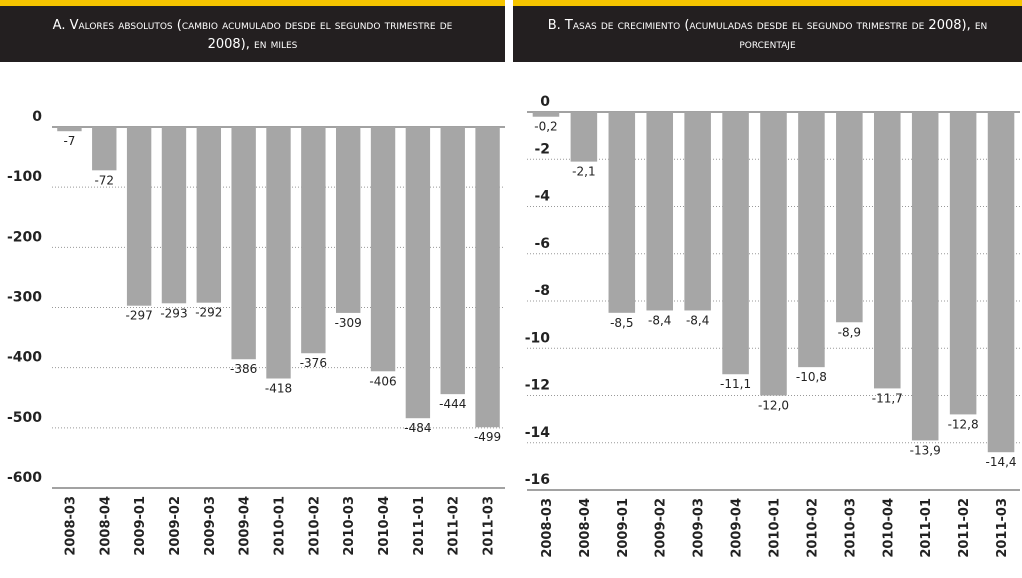 Image resolution: width=1022 pixels, height=578 pixels. I want to click on value-label: -406, so click(382, 381).